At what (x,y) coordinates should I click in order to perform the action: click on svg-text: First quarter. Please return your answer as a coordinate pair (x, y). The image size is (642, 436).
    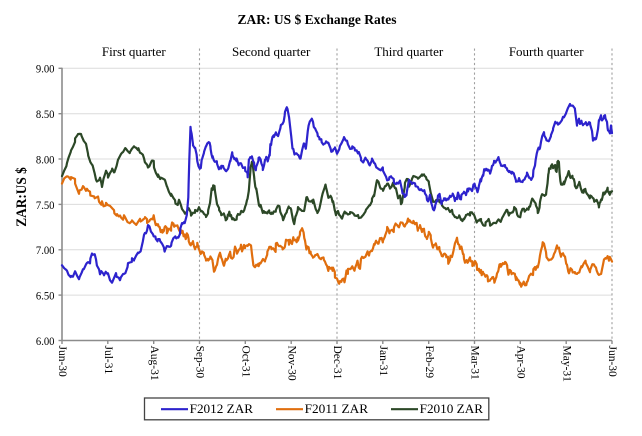
    Looking at the image, I should click on (134, 51).